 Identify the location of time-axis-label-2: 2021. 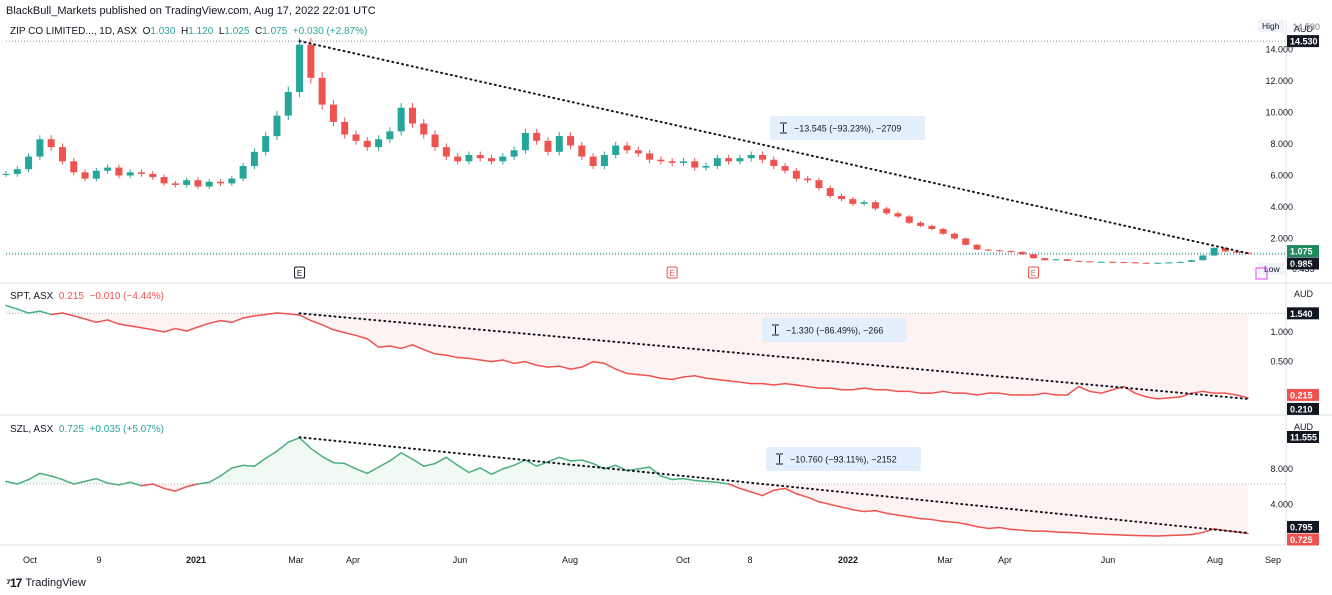
(196, 560).